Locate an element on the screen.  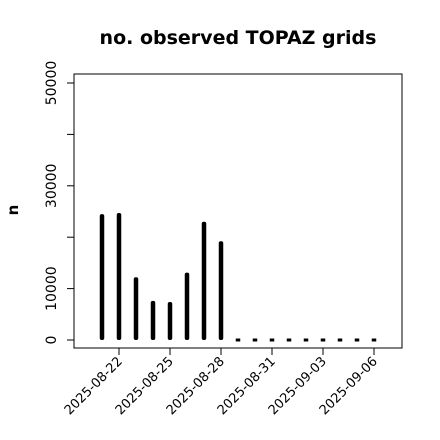
y-tick-label: 10000 is located at coordinates (52, 288).